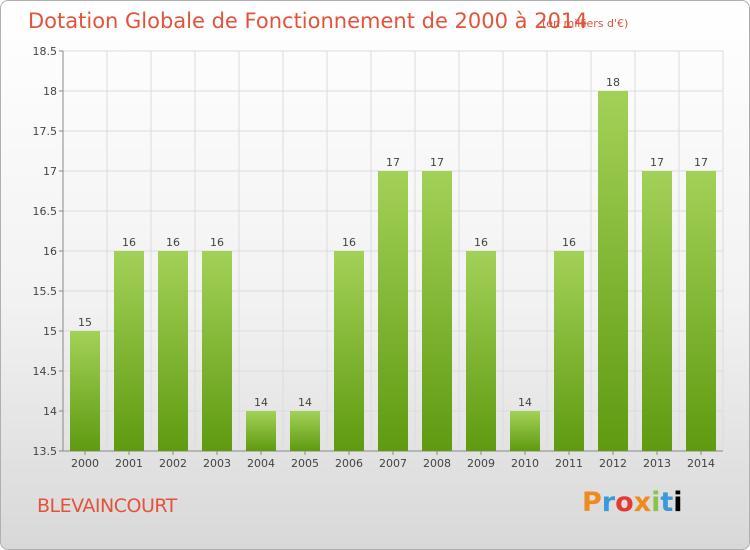 The width and height of the screenshot is (750, 550). I want to click on x-tick-label: 2014, so click(701, 463).